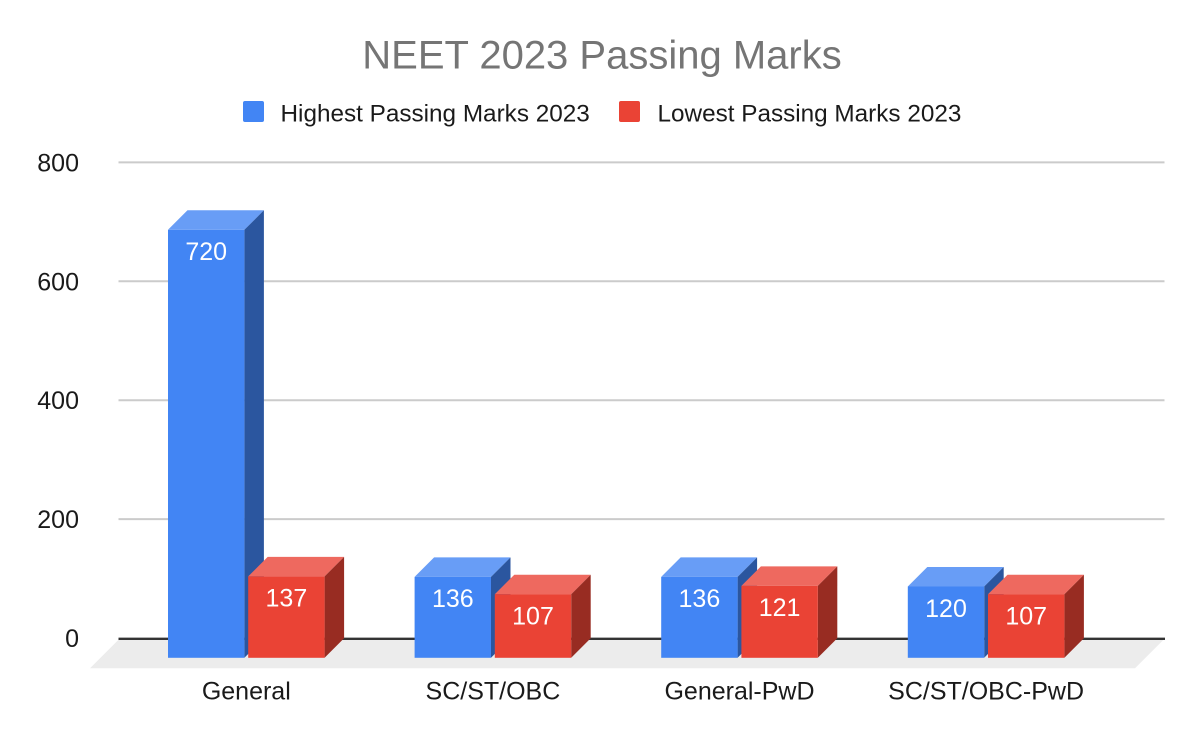 Image resolution: width=1200 pixels, height=742 pixels. Describe the element at coordinates (601, 56) in the screenshot. I see `svg-text: NEET 2023 Passing Marks` at that location.